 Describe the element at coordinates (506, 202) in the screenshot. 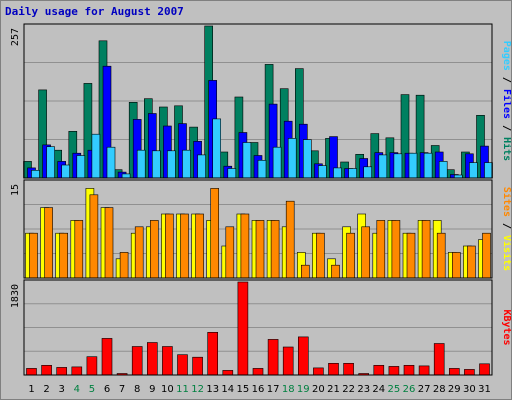

I see `side-legend-part: Sites` at that location.